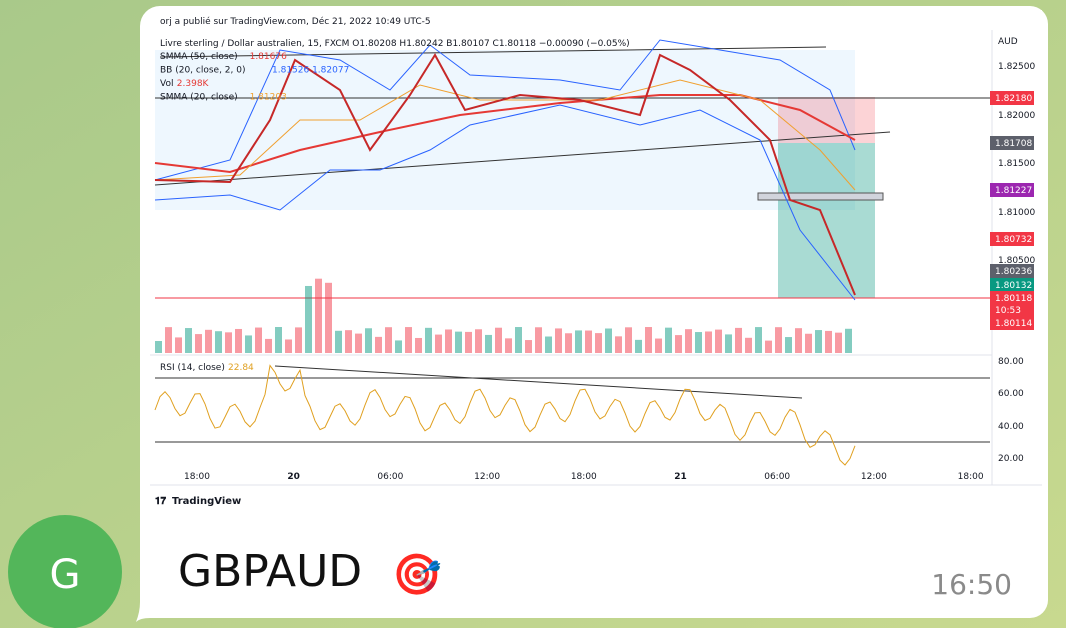  Describe the element at coordinates (65, 575) in the screenshot. I see `avatar-letter: G` at that location.